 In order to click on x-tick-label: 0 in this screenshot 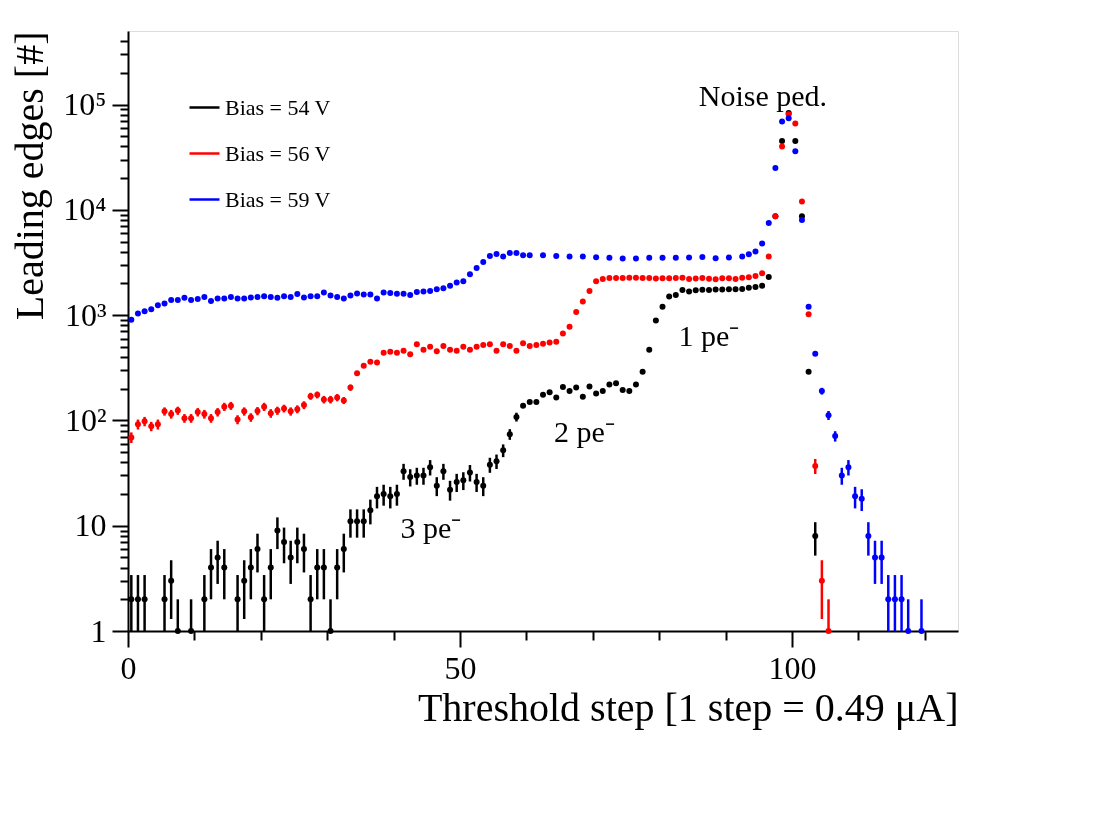, I will do `click(128, 667)`.